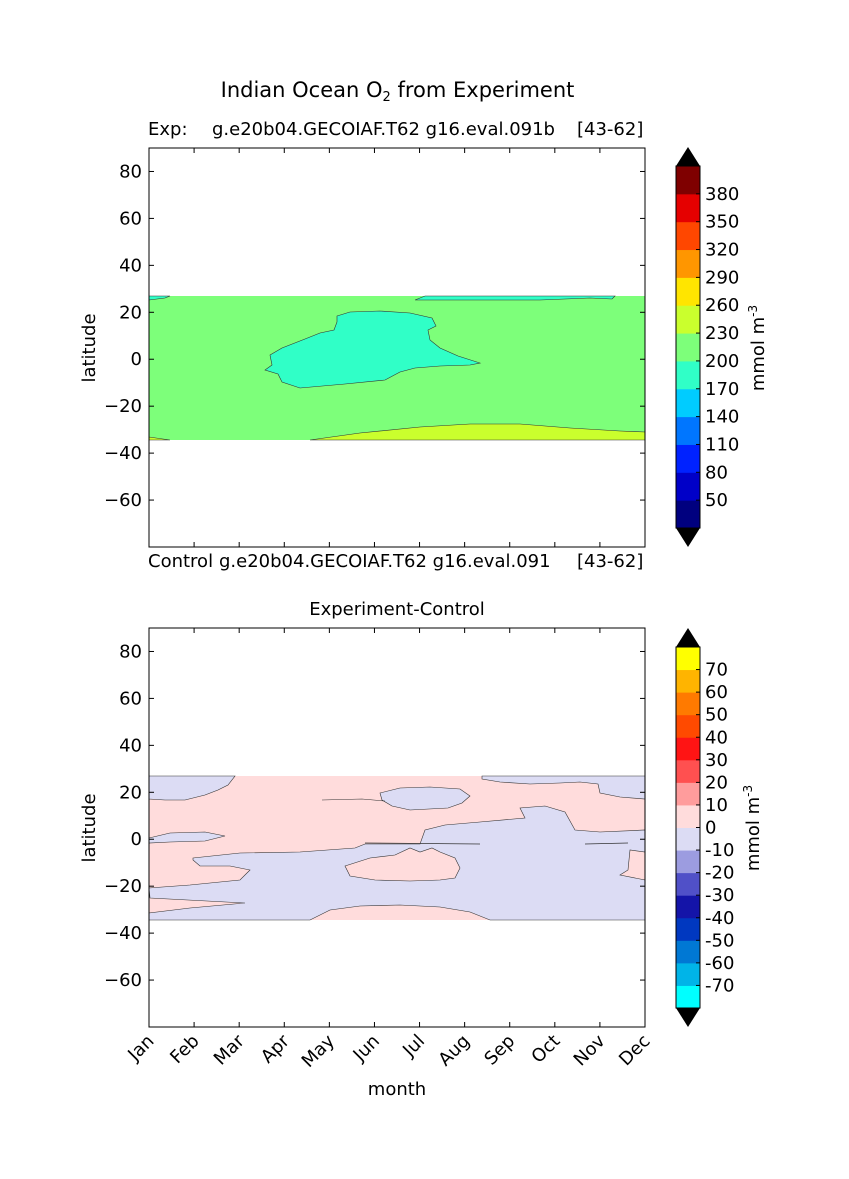 The image size is (849, 1179). Describe the element at coordinates (716, 782) in the screenshot. I see `colorbar-tick-label: 20` at that location.